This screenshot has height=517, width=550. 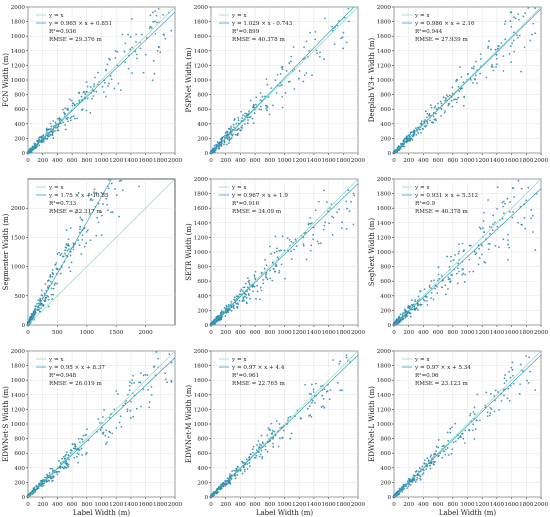 What do you see at coordinates (18, 367) in the screenshot?
I see `y-tick-label: 1800` at bounding box center [18, 367].